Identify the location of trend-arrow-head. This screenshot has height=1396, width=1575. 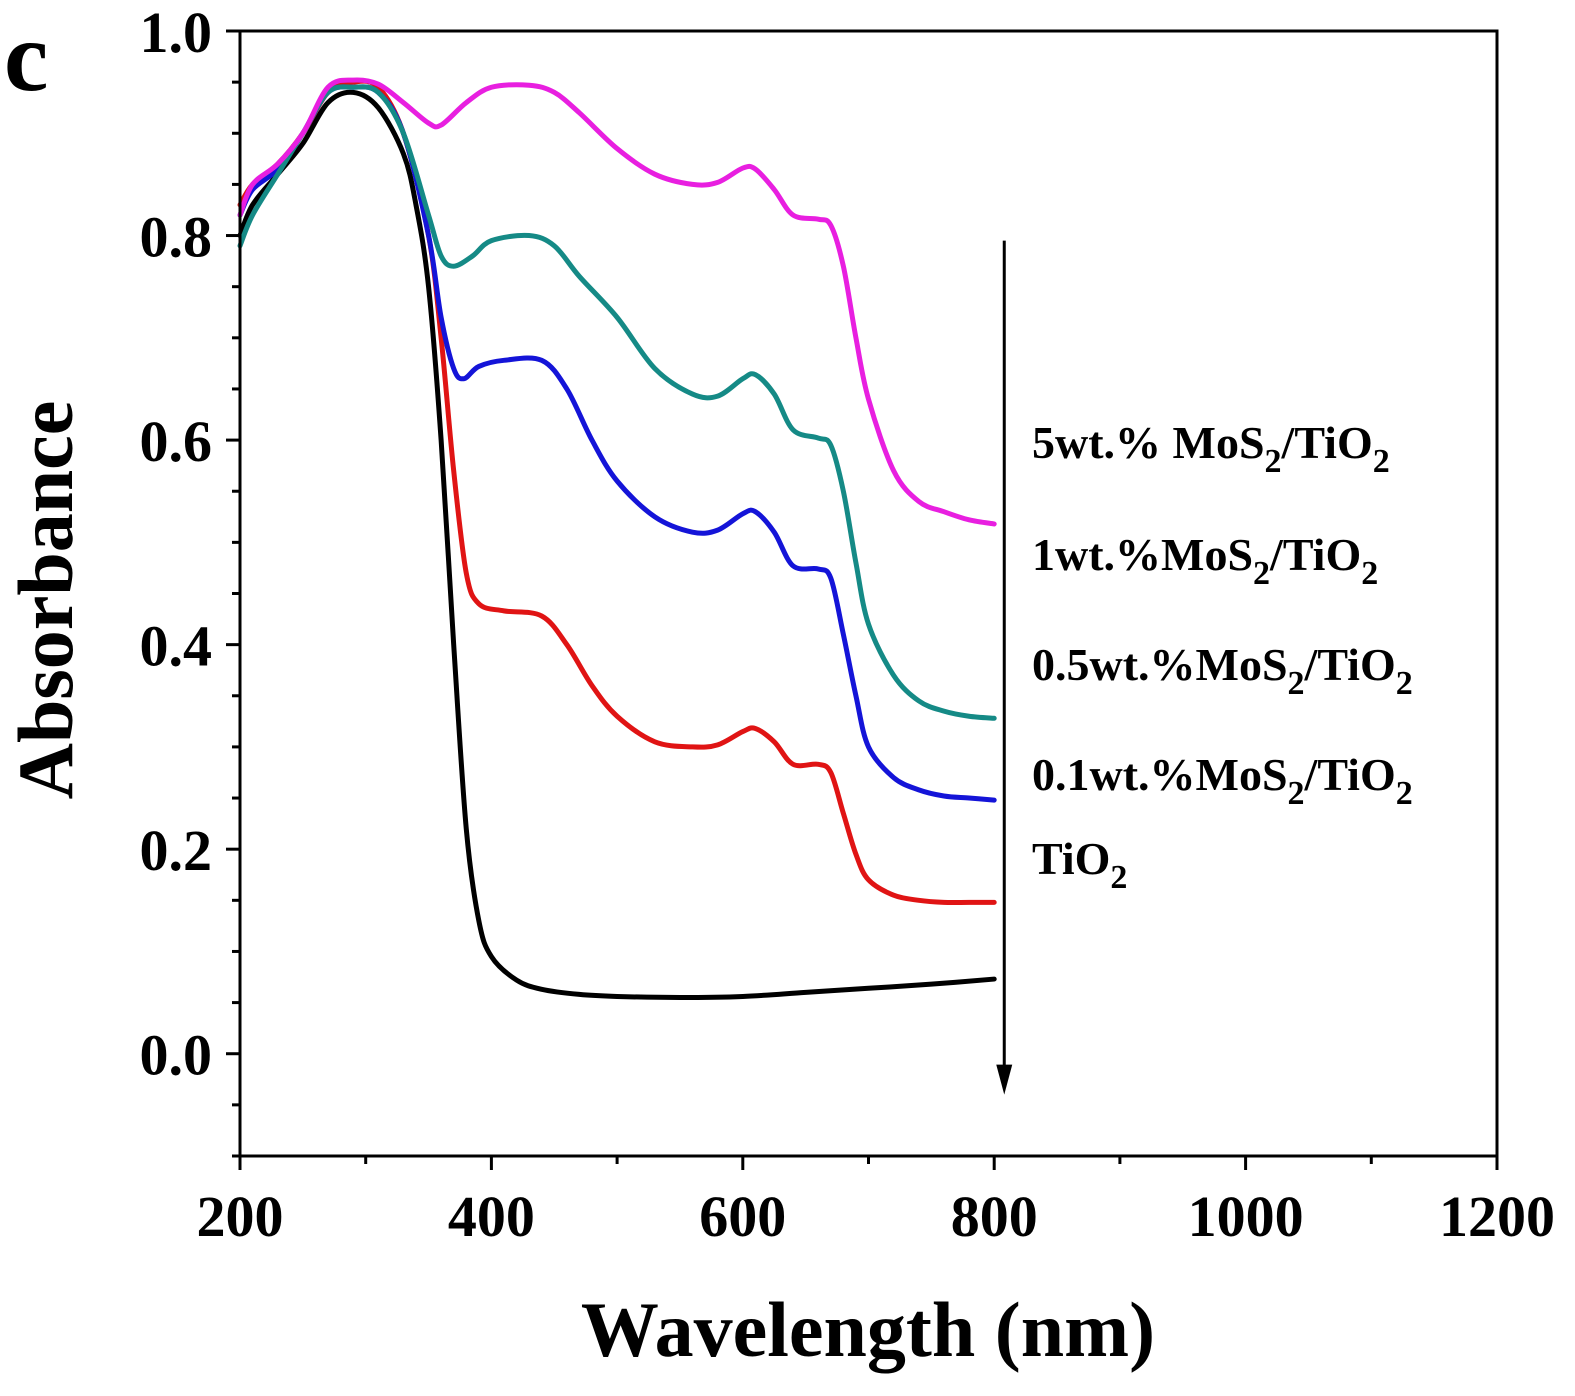
(1004, 1079).